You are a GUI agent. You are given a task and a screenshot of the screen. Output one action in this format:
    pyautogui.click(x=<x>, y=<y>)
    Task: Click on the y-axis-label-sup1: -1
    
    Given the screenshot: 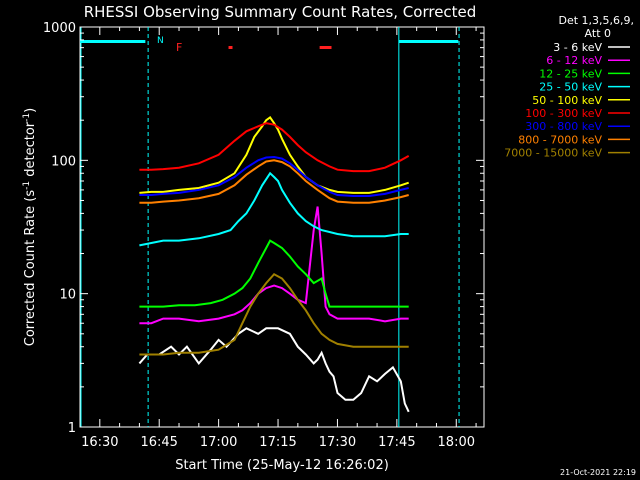 What is the action you would take?
    pyautogui.click(x=27, y=185)
    